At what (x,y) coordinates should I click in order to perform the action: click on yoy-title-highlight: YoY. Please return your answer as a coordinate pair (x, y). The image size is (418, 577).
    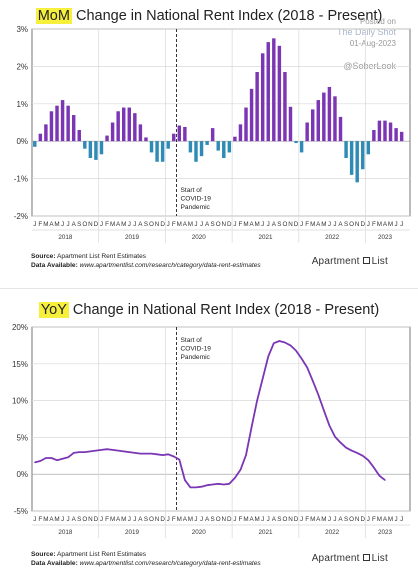
    Looking at the image, I should click on (53, 310).